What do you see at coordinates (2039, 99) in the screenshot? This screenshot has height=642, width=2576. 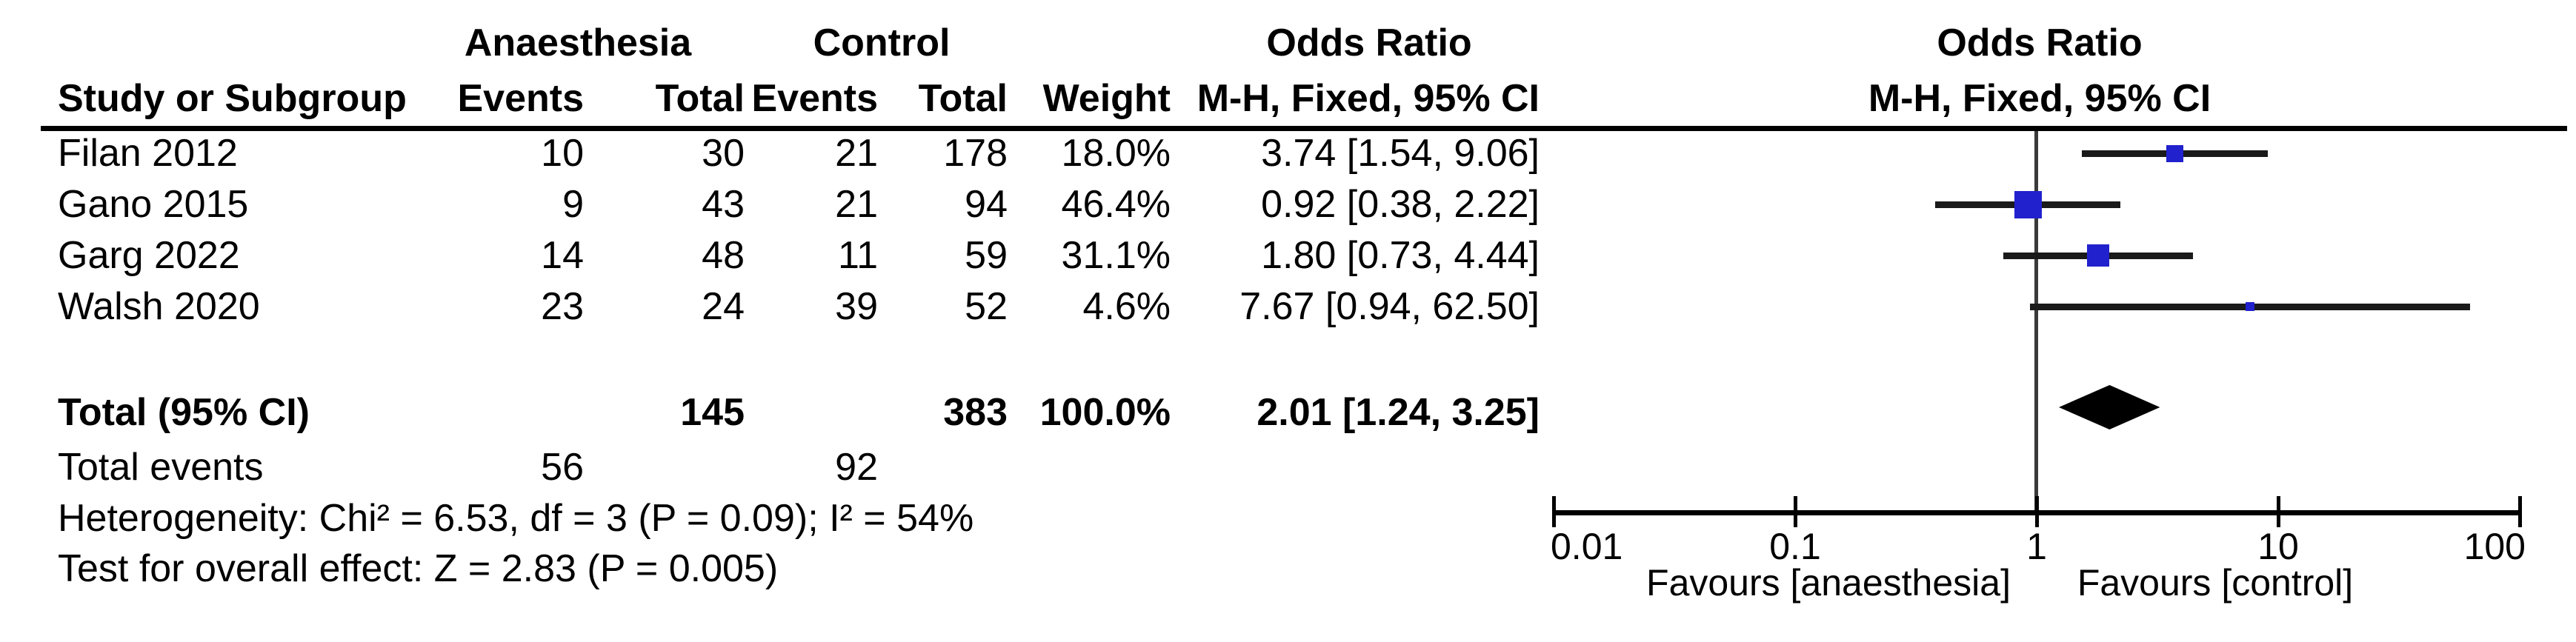 I see `plot-subtitle: M-H, Fixed, 95% CI` at bounding box center [2039, 99].